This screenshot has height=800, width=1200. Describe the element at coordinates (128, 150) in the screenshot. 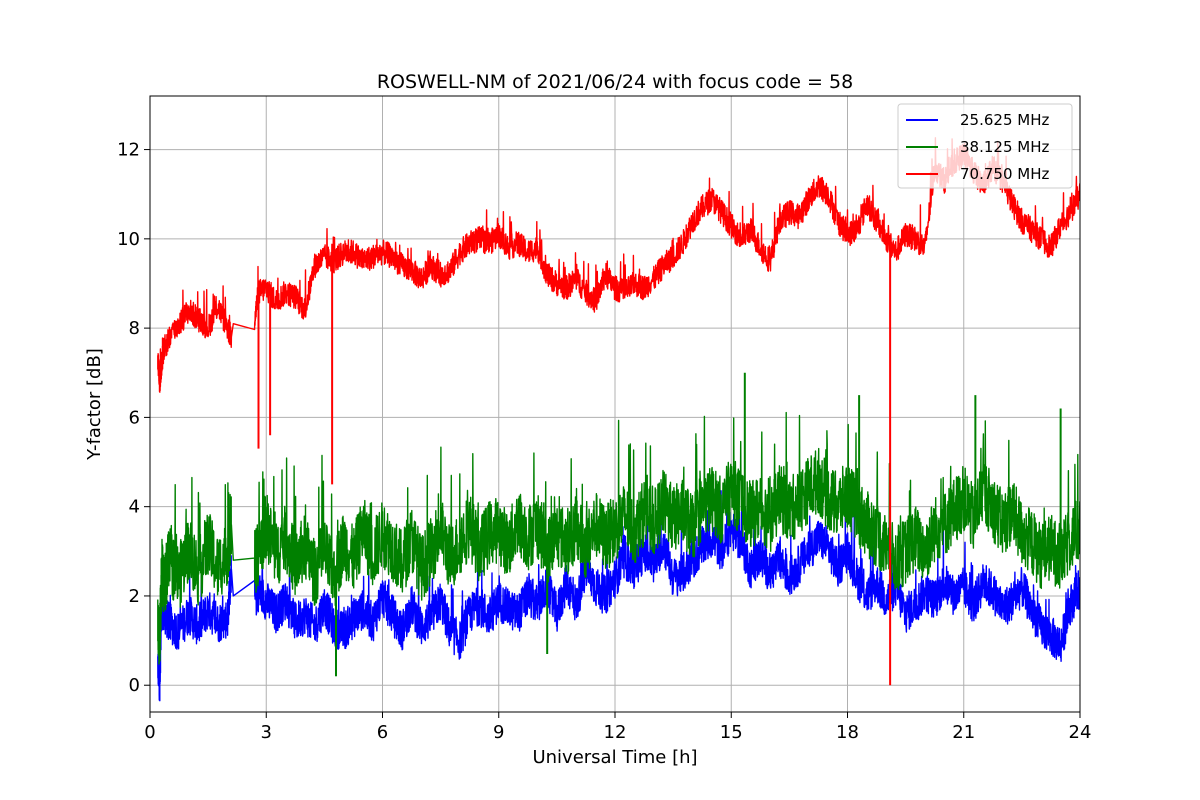

I see `y-tick-label: 12` at that location.